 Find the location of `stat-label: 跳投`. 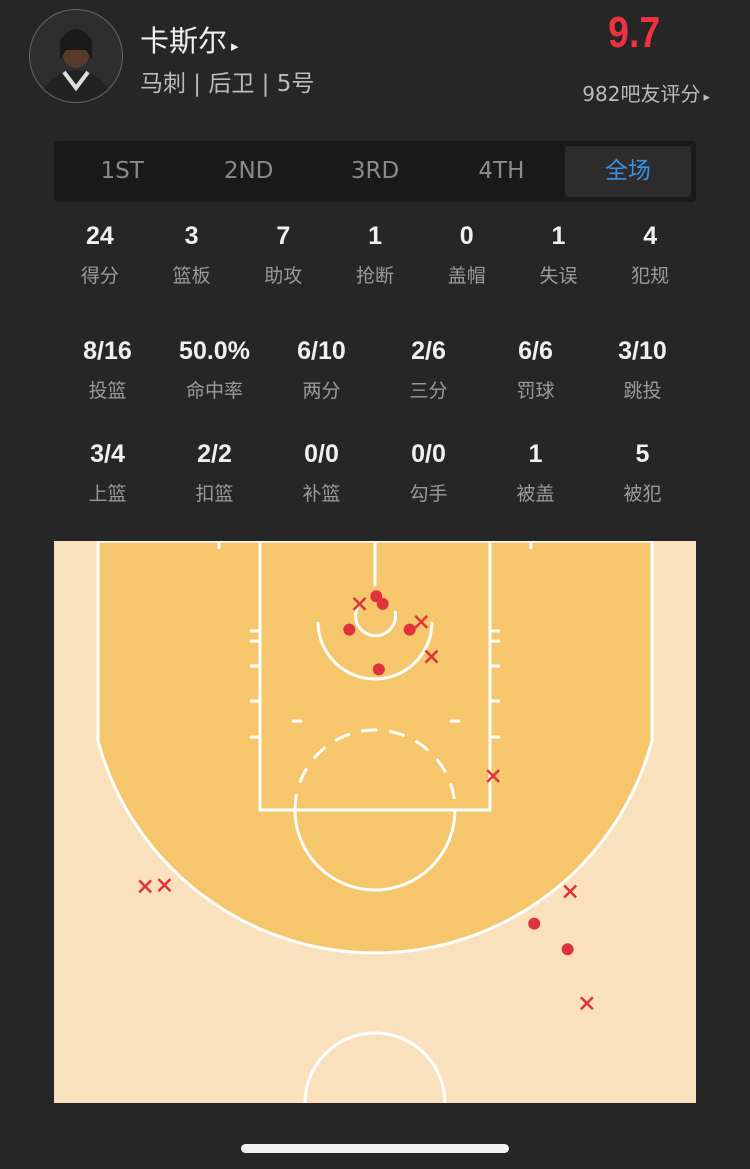

stat-label: 跳投 is located at coordinates (642, 391).